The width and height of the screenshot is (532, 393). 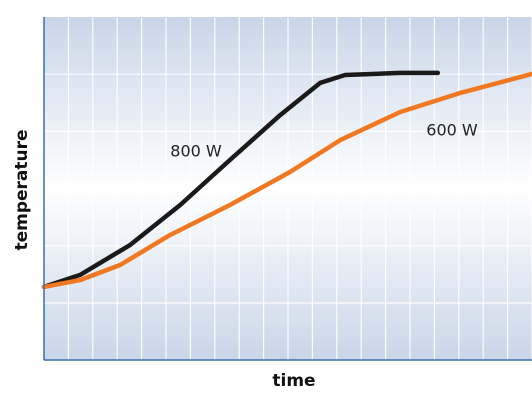 I want to click on series-label: 800 W, so click(x=196, y=151).